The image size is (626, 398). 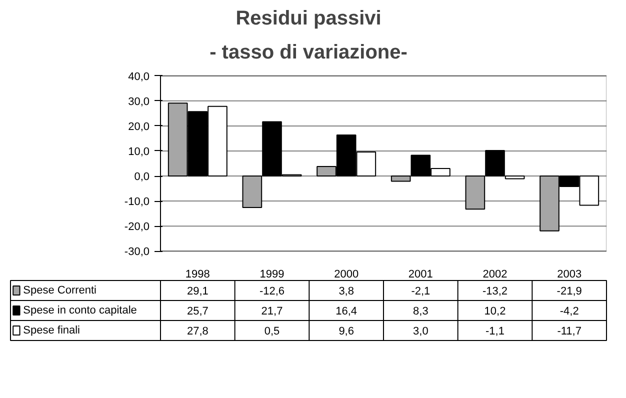 I want to click on x-tick-label: 2003, so click(x=569, y=274).